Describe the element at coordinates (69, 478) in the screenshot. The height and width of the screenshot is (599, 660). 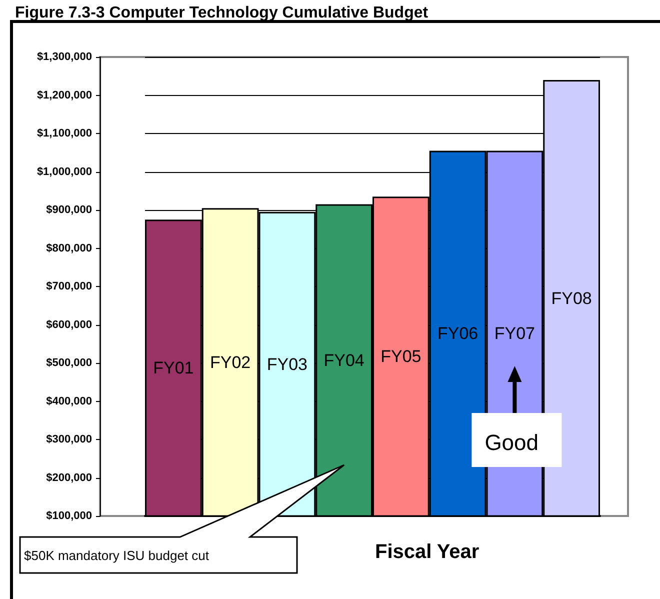
I see `y-tick-label: $200,000` at that location.